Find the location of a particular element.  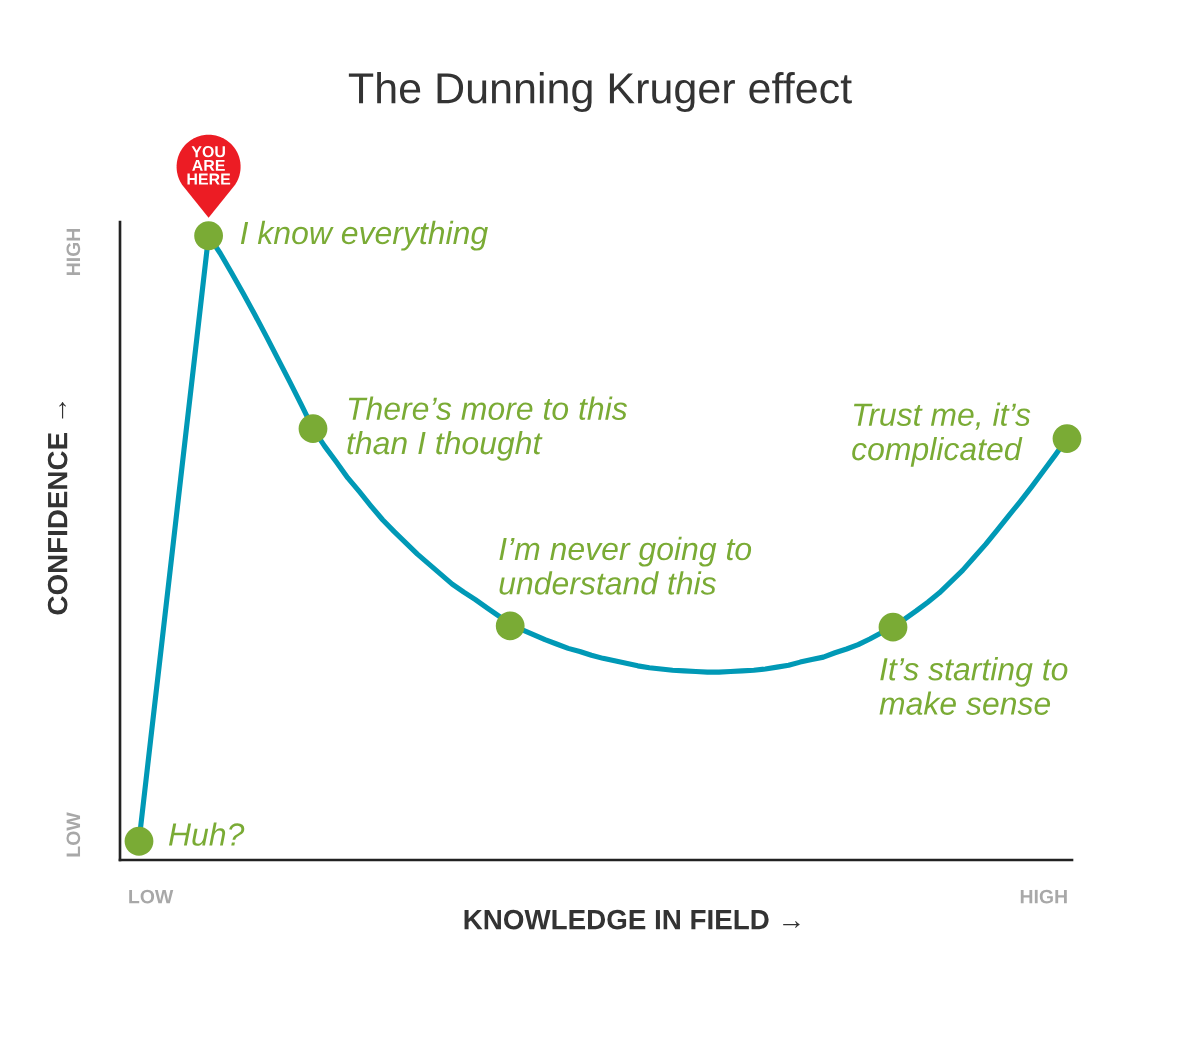

chart-title: The Dunning Kruger effect is located at coordinates (600, 92).